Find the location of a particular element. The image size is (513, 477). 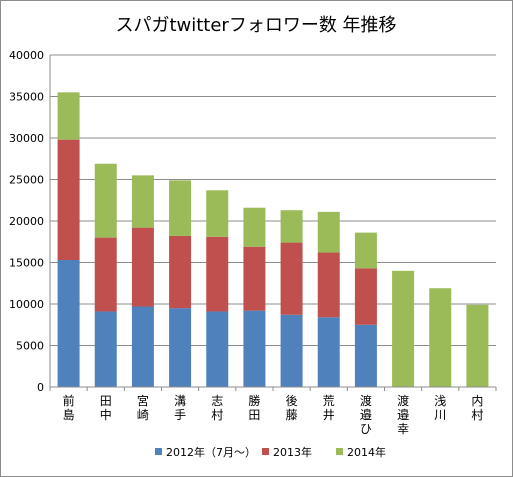

y-tick-label: 25000 is located at coordinates (26, 180).